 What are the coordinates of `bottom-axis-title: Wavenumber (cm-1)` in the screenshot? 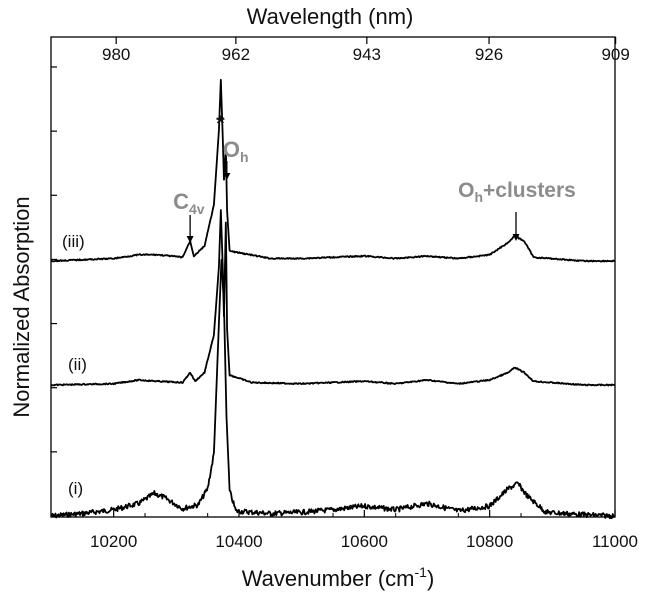 It's located at (338, 577).